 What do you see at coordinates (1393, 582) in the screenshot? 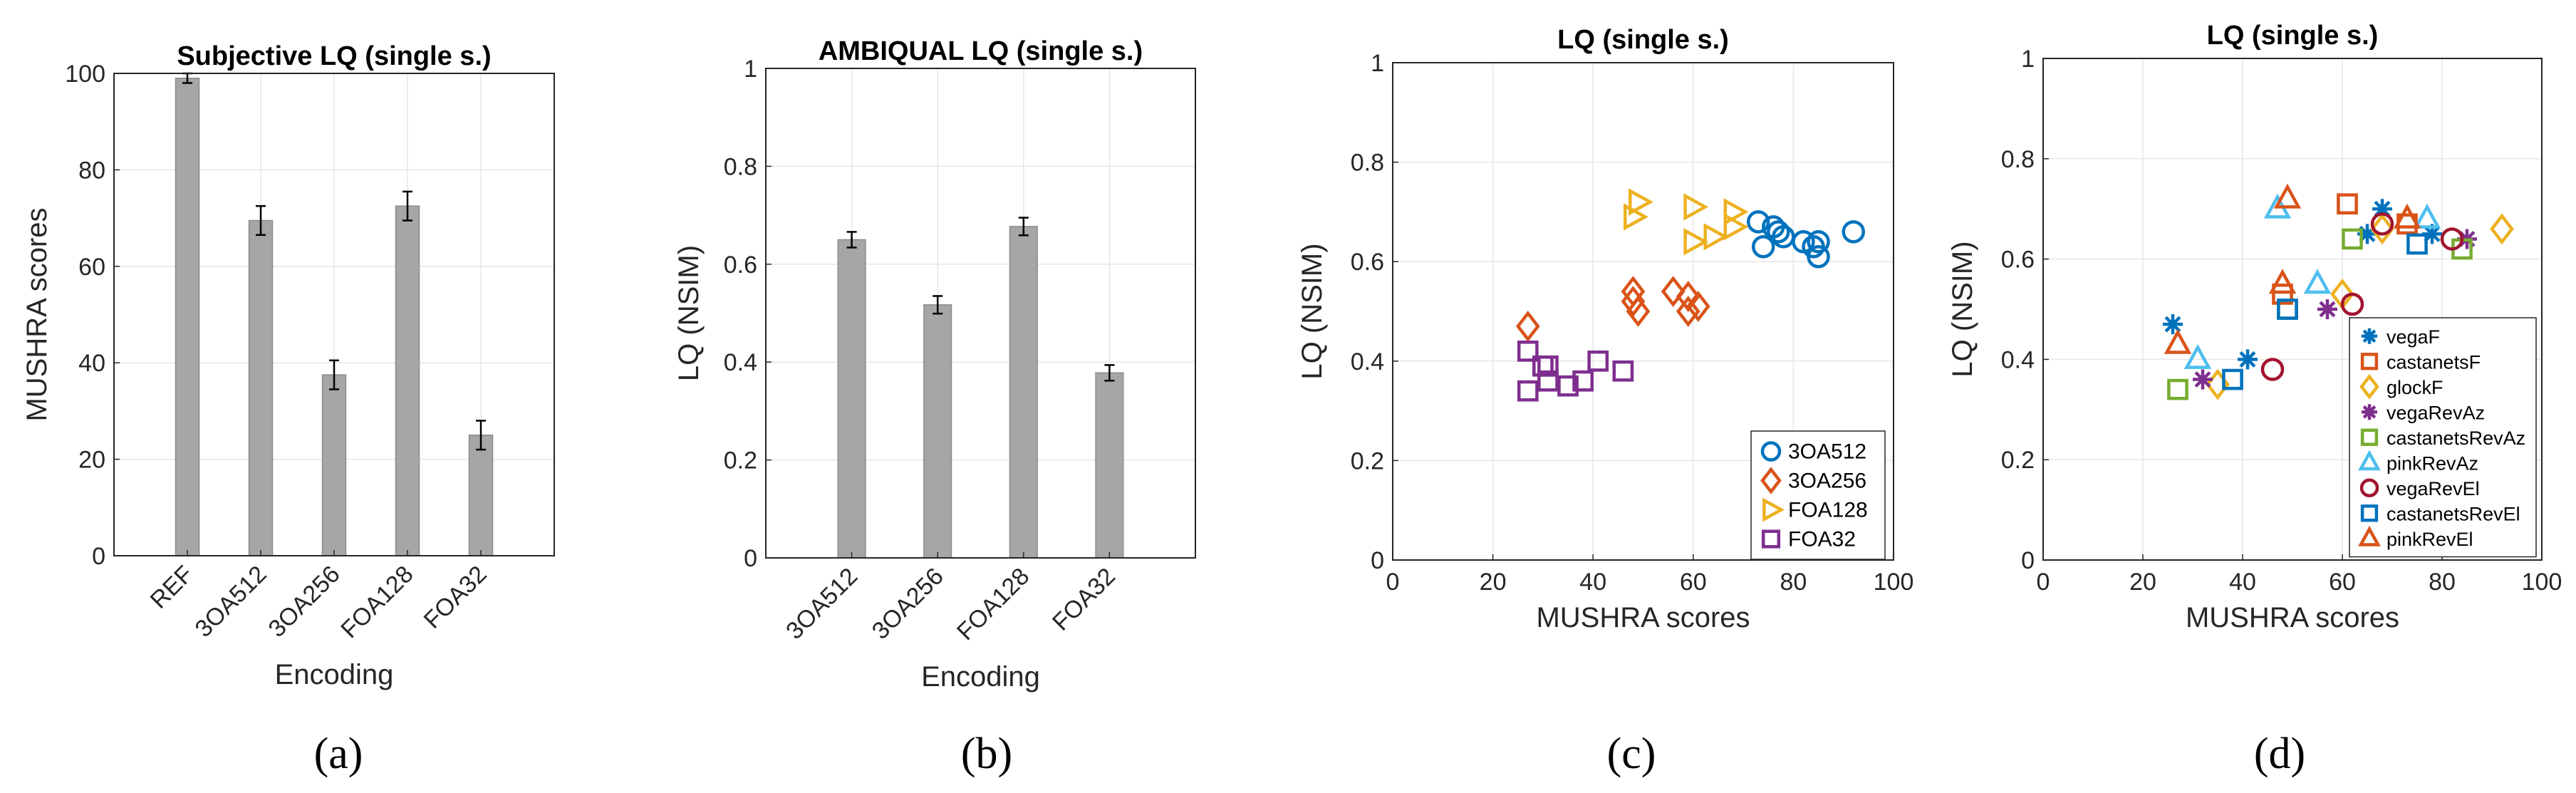
I see `x-tick-label: 0` at bounding box center [1393, 582].